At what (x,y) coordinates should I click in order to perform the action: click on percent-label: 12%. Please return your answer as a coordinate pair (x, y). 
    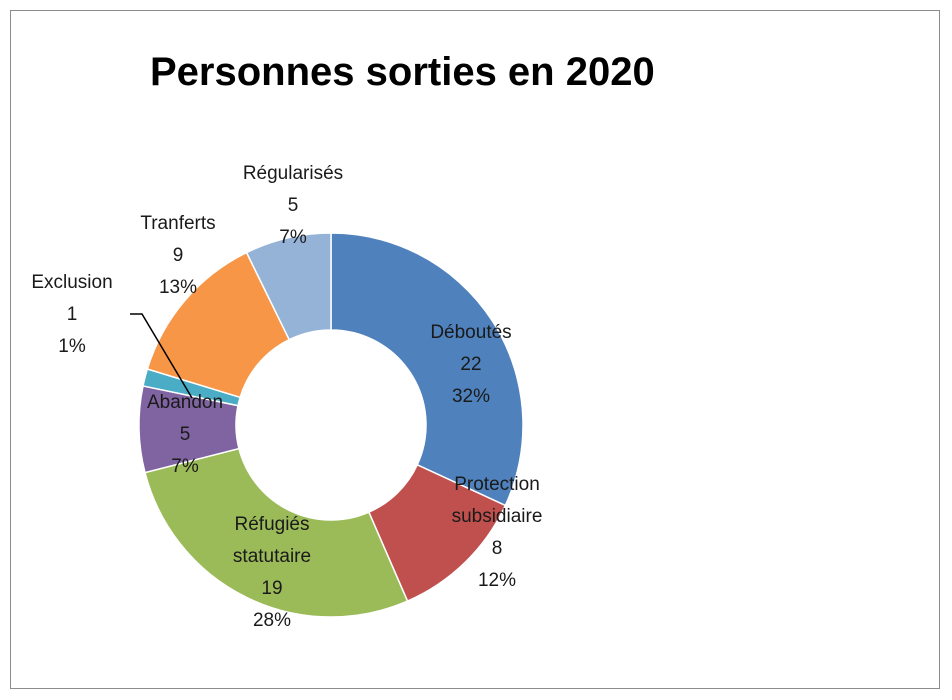
    Looking at the image, I should click on (497, 580).